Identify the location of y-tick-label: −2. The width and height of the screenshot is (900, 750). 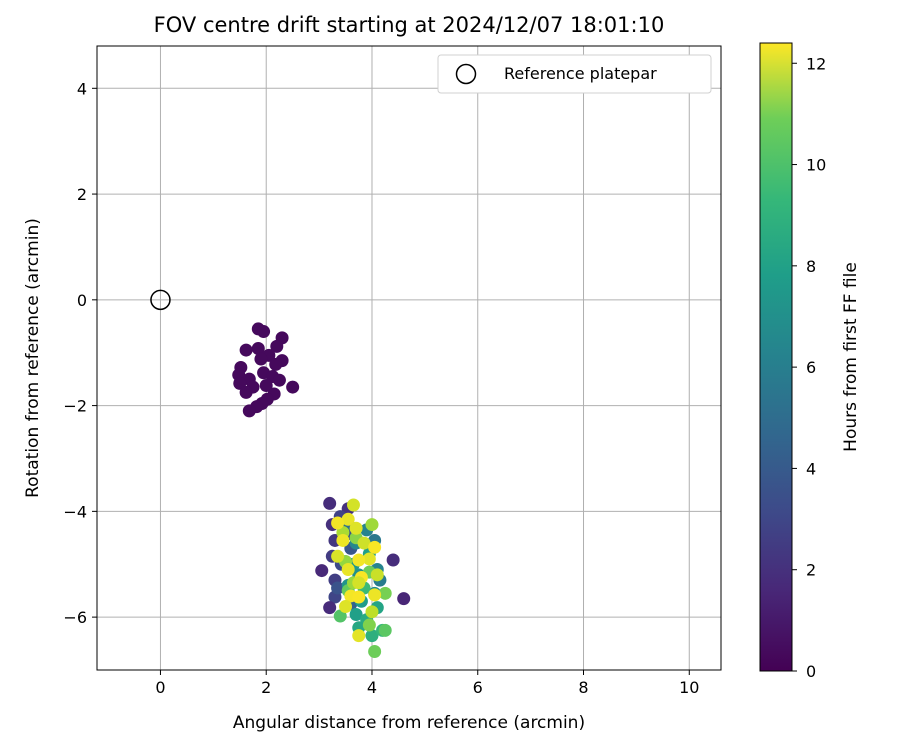
(75, 406).